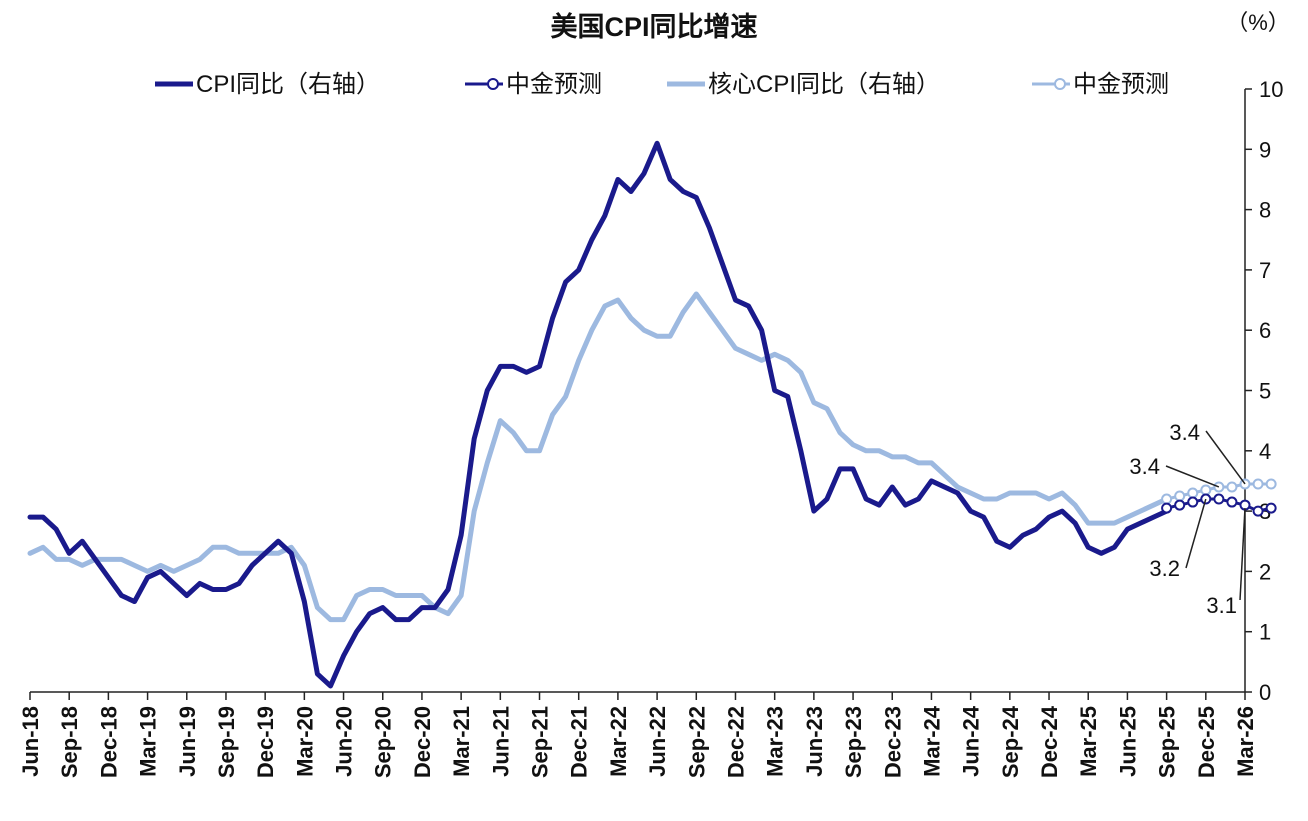 This screenshot has height=821, width=1308. What do you see at coordinates (1164, 568) in the screenshot?
I see `annotation-label: 3.2` at bounding box center [1164, 568].